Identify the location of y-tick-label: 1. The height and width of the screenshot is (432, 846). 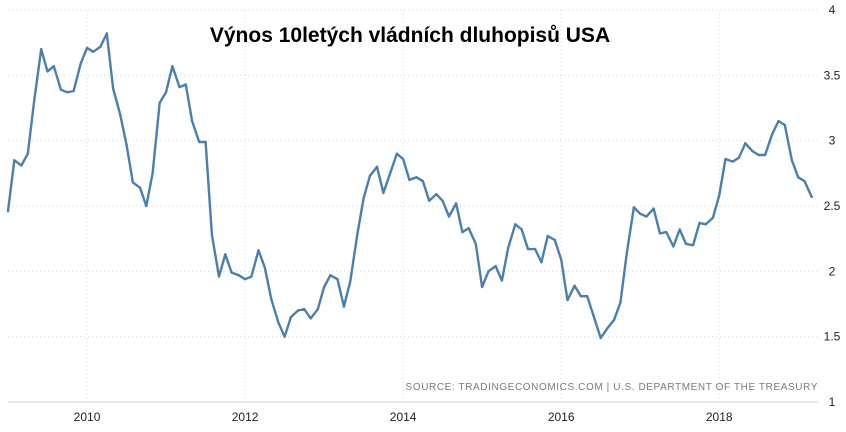
(832, 402).